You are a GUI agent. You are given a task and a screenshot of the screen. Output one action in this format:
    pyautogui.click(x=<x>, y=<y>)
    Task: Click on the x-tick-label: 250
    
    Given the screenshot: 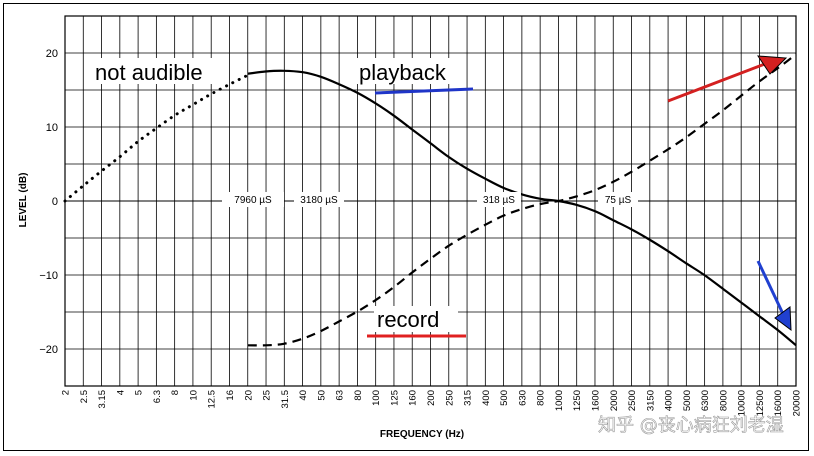 What is the action you would take?
    pyautogui.click(x=449, y=398)
    